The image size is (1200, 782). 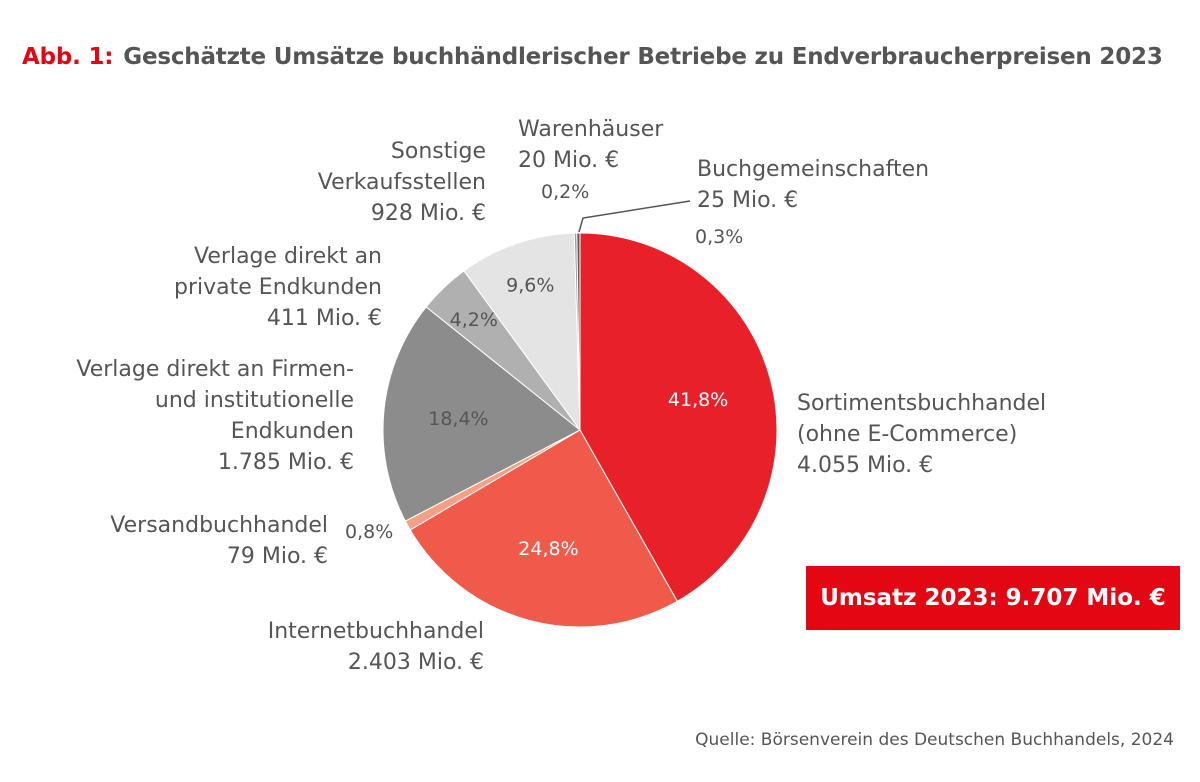 I want to click on label-buchgemeinschaften-name: Buchgemeinschaften, so click(x=813, y=169).